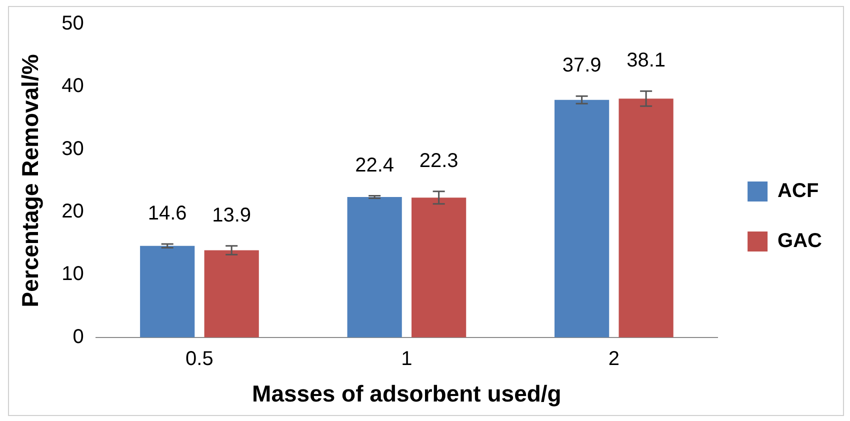 This screenshot has width=850, height=421. What do you see at coordinates (73, 23) in the screenshot?
I see `y-tick-label: 50` at bounding box center [73, 23].